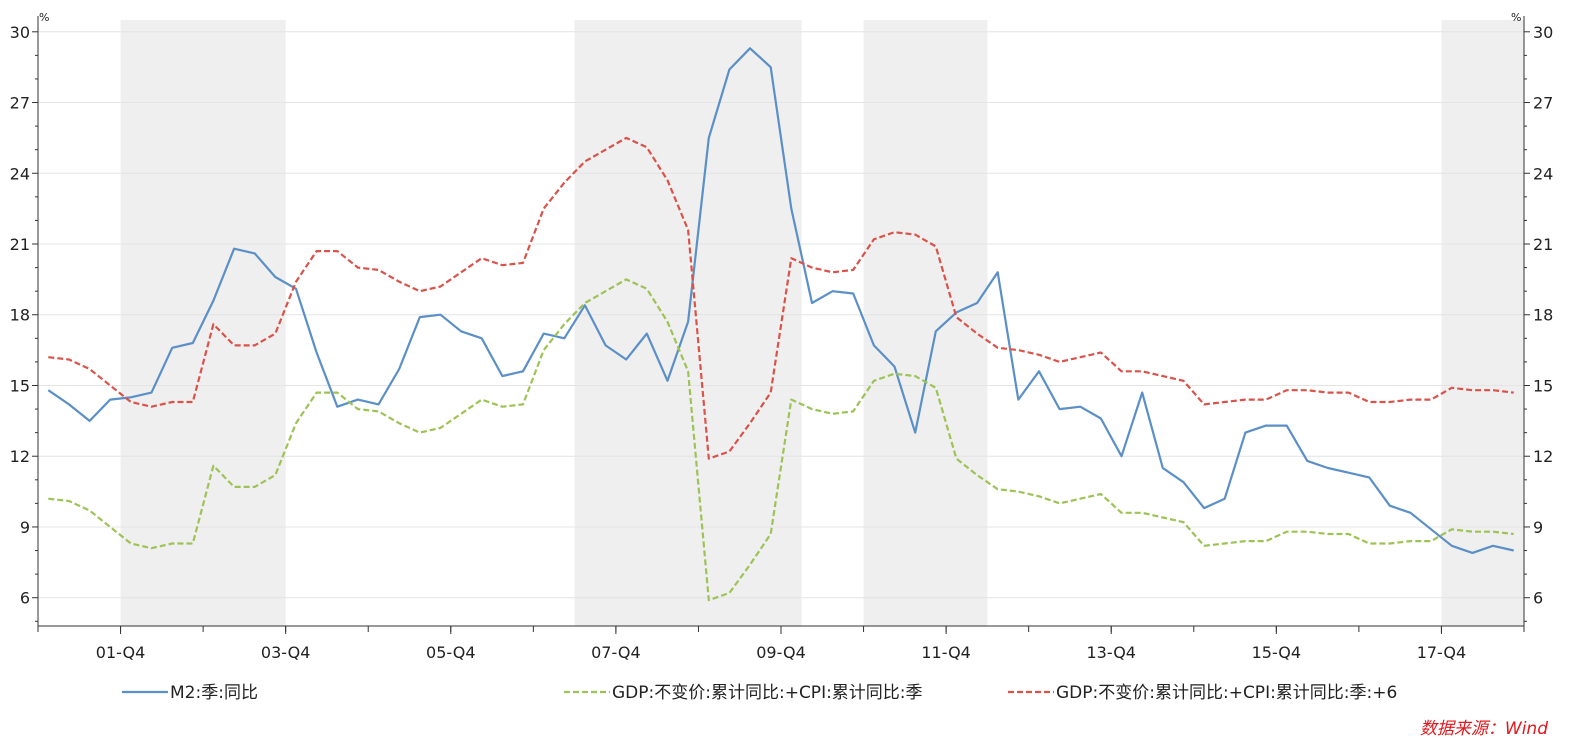  Describe the element at coordinates (1277, 652) in the screenshot. I see `x-tick-label: 15-Q4` at that location.